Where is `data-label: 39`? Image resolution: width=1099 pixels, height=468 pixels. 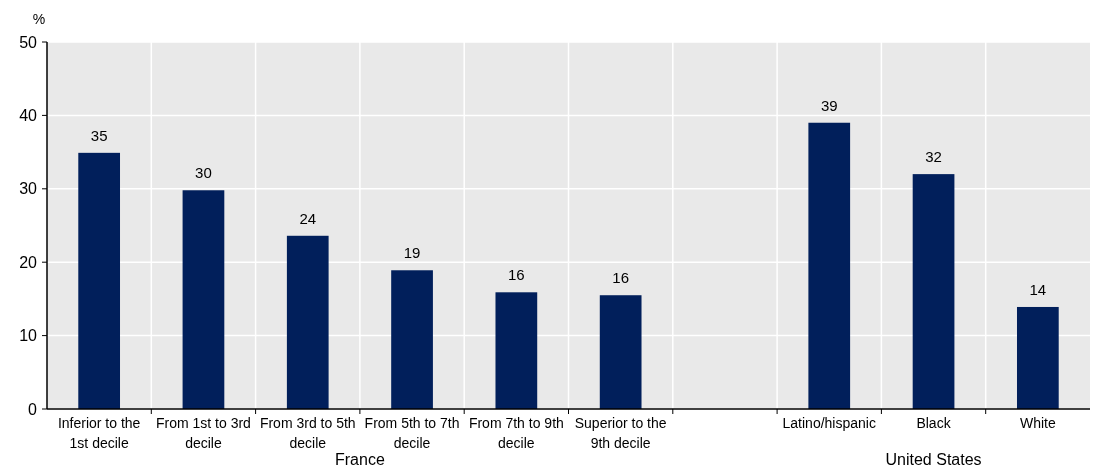
data-label: 39 is located at coordinates (829, 105).